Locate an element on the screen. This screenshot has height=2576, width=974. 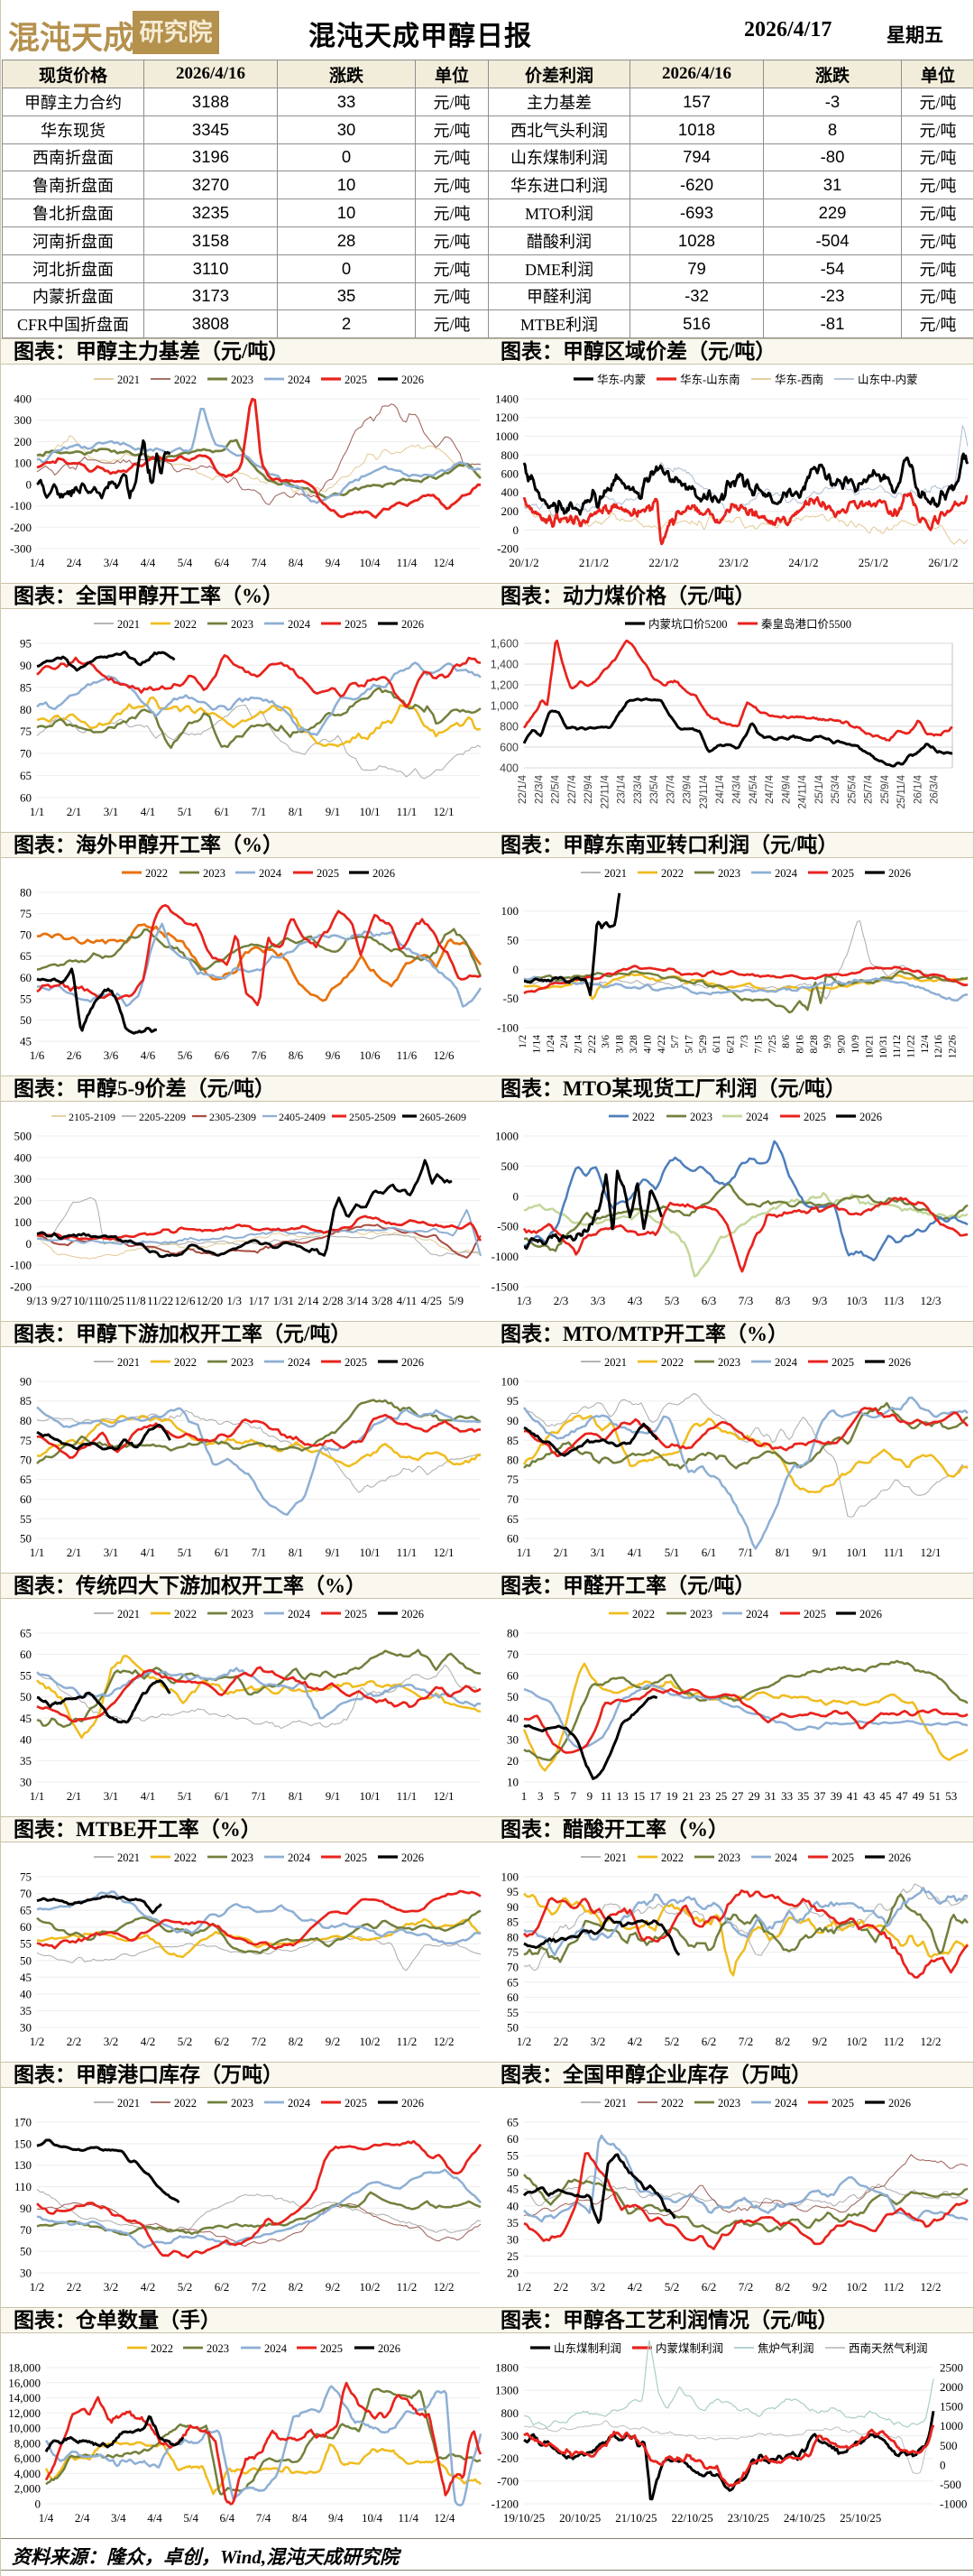
svg-text: 6/3 is located at coordinates (710, 1300).